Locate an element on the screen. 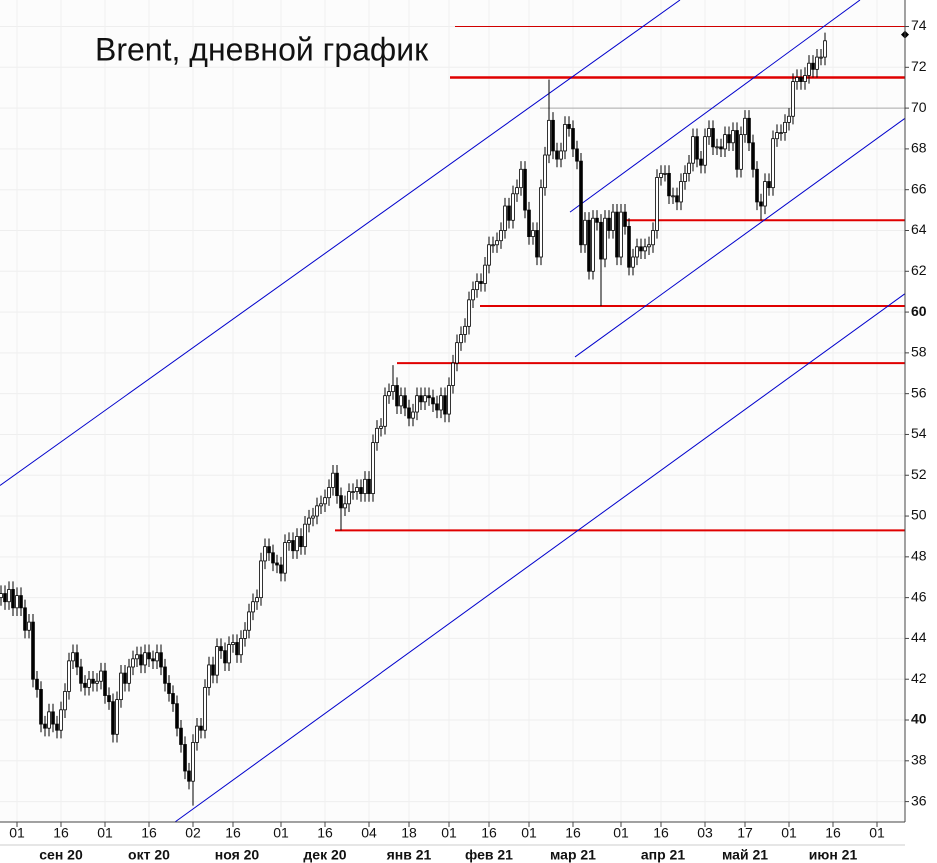  y-tick-label: 46 is located at coordinates (919, 596).